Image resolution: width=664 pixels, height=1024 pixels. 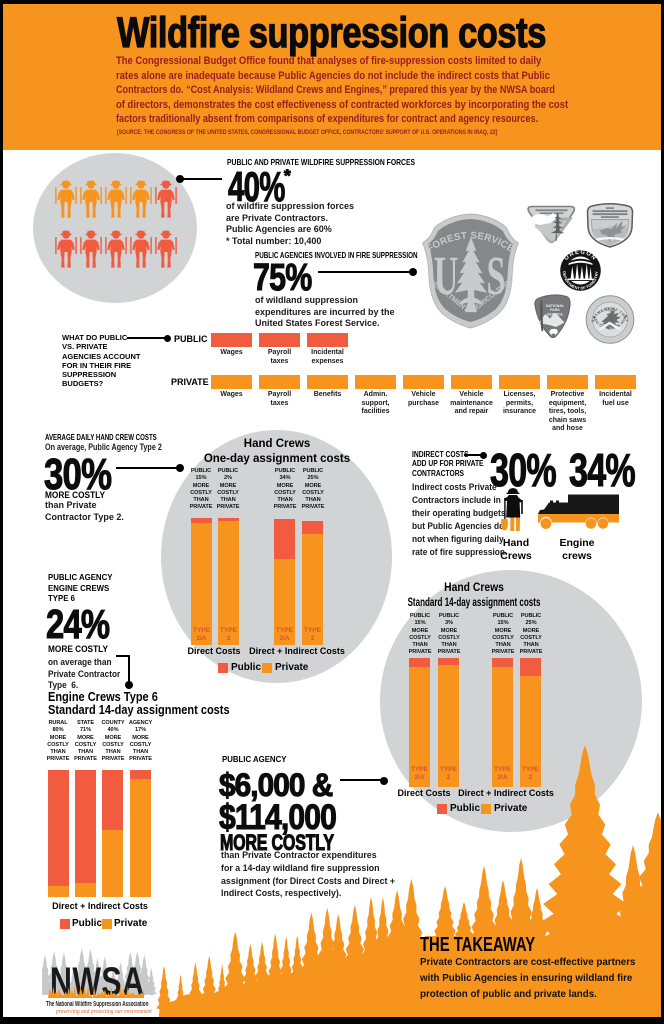 I want to click on svg-text: U, so click(x=446, y=275).